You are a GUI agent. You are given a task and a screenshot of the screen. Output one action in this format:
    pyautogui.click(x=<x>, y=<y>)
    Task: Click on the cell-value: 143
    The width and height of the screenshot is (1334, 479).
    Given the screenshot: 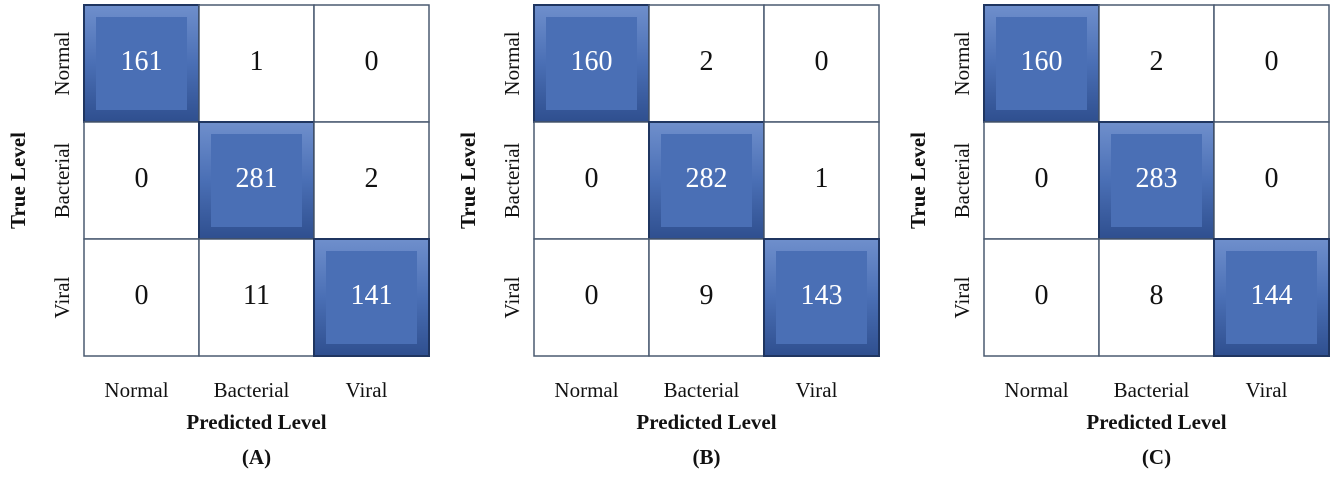 What is the action you would take?
    pyautogui.click(x=822, y=295)
    